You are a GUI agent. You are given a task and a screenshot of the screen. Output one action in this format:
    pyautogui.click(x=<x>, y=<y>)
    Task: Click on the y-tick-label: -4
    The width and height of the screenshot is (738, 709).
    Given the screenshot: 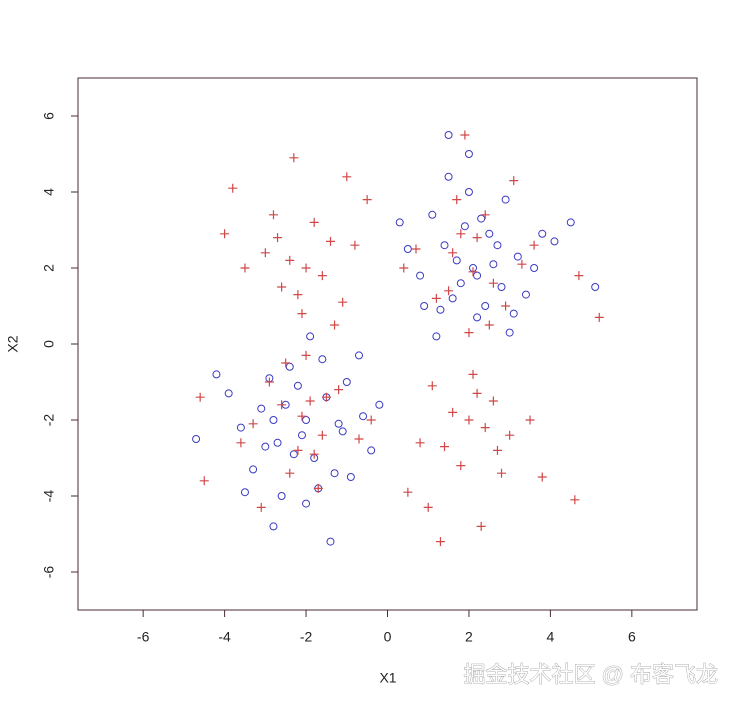 What is the action you would take?
    pyautogui.click(x=49, y=496)
    